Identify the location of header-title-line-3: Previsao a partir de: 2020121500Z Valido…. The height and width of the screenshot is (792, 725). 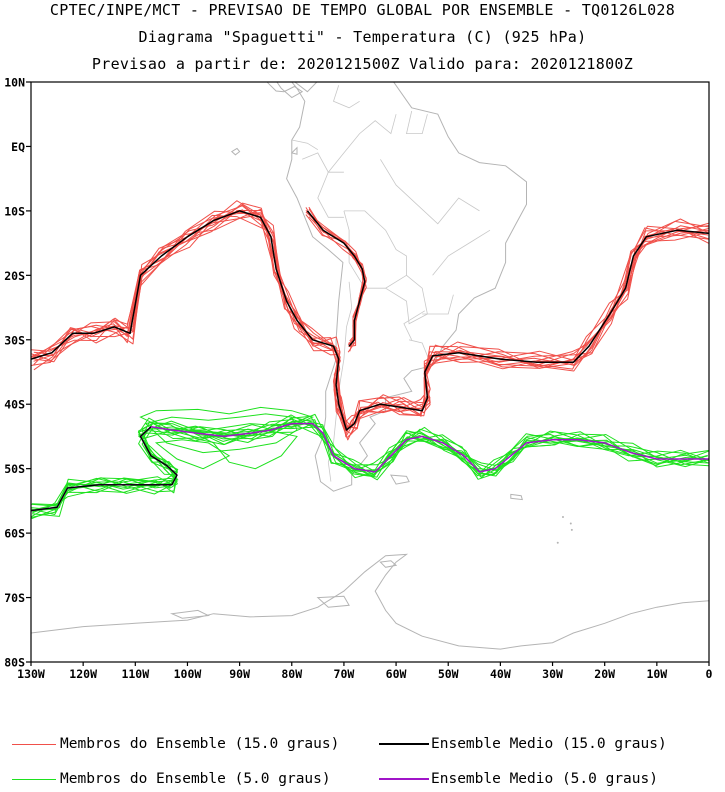
(362, 64).